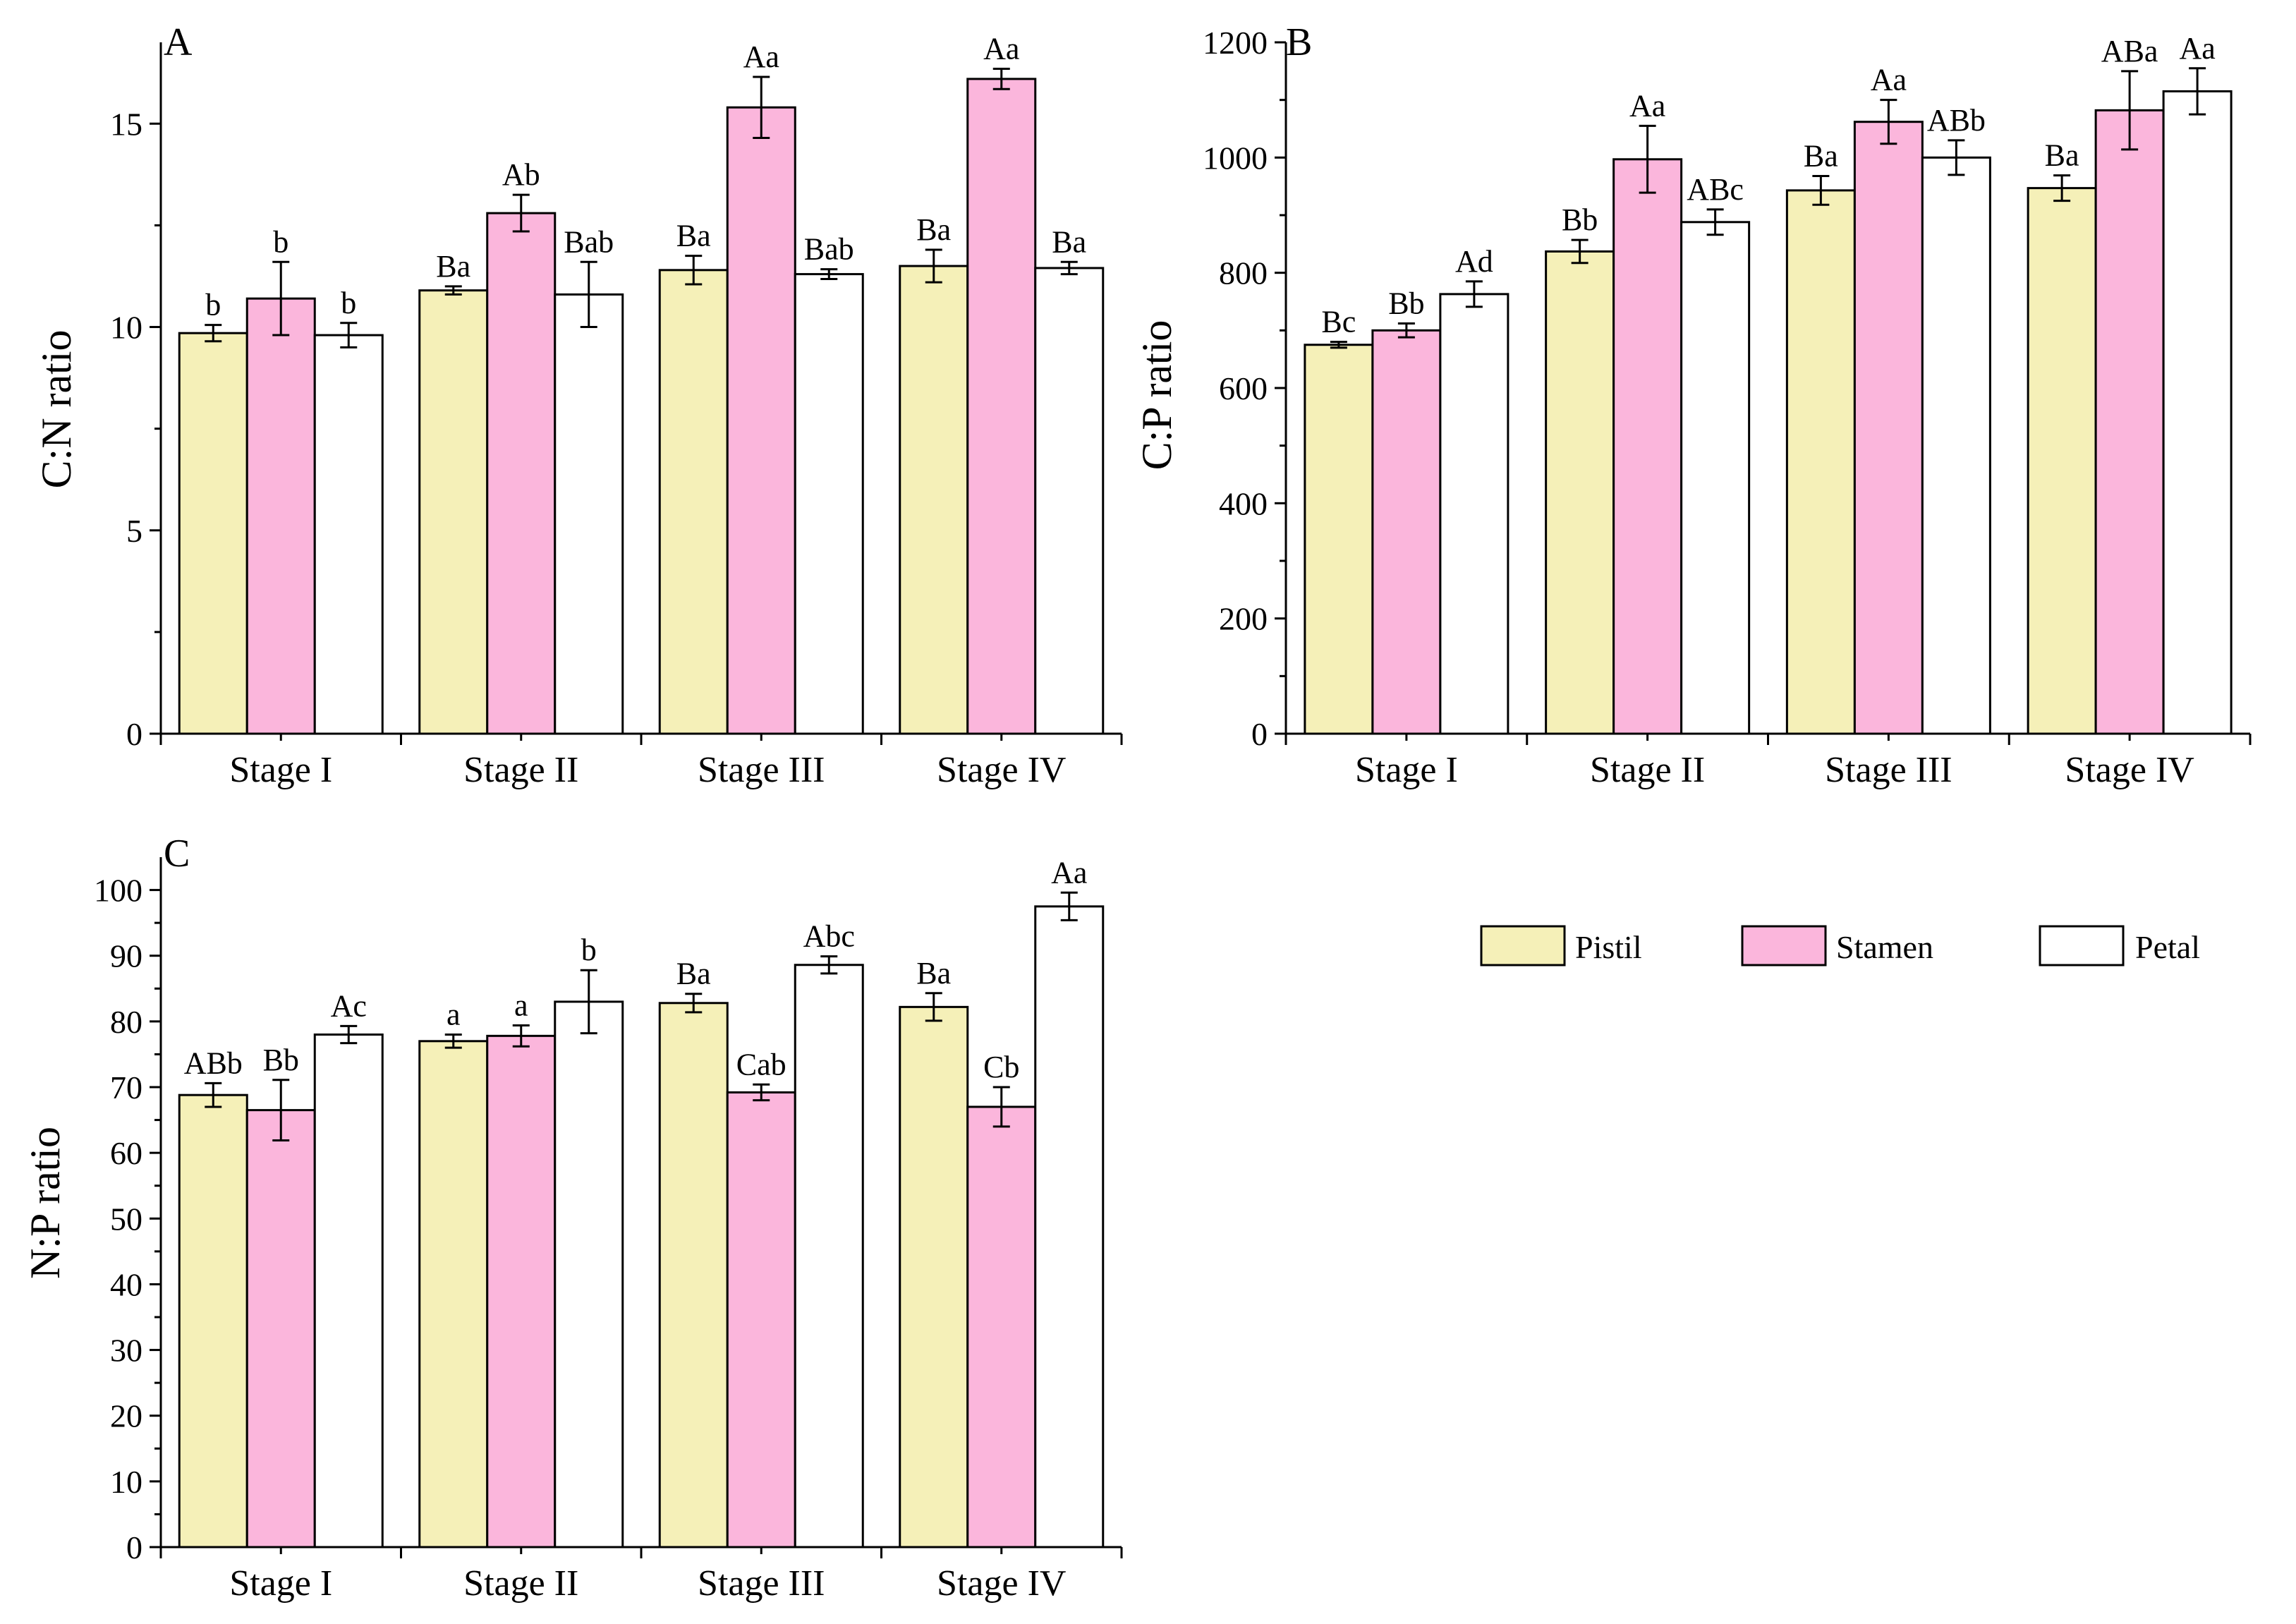  Describe the element at coordinates (520, 1583) in the screenshot. I see `panel-c-category-label: Stage II` at that location.